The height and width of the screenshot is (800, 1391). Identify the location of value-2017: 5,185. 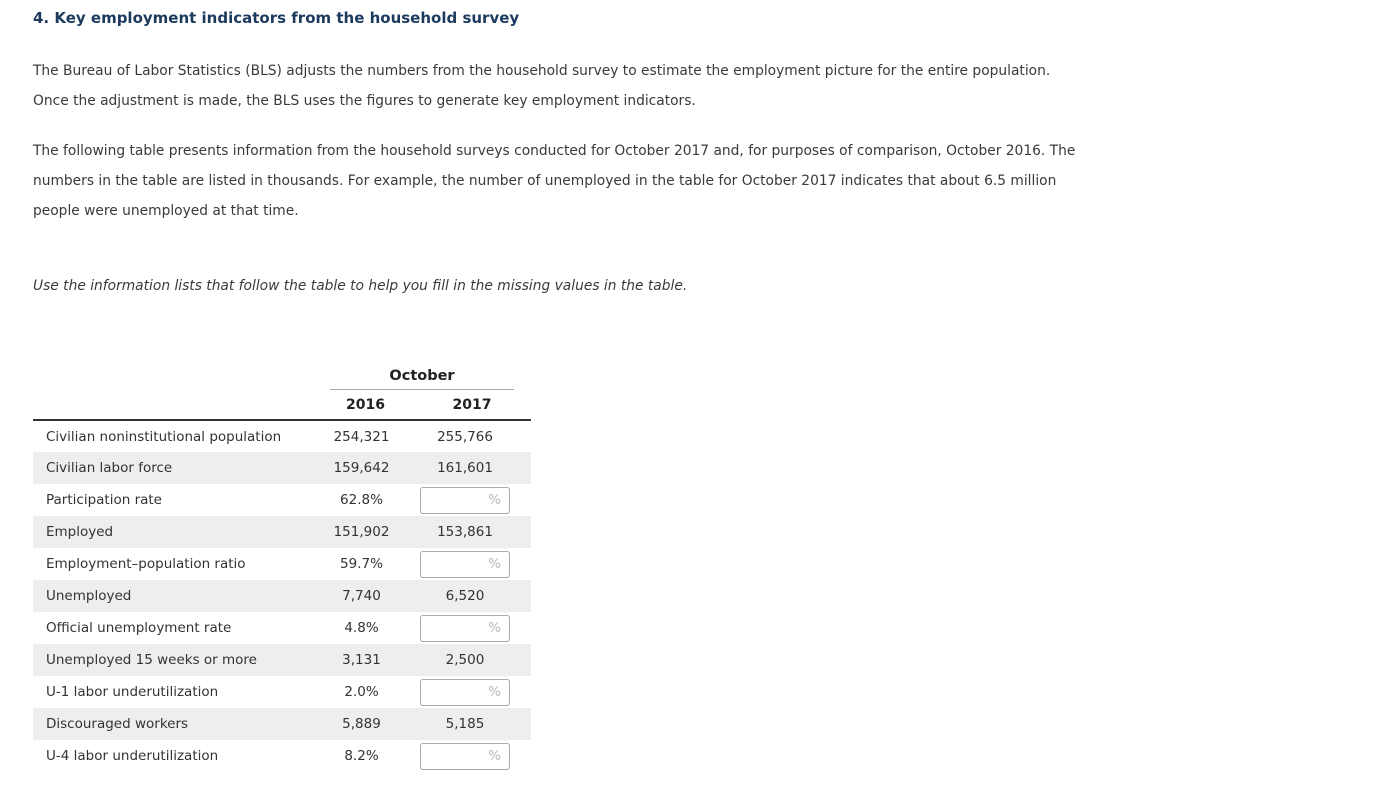
(465, 724).